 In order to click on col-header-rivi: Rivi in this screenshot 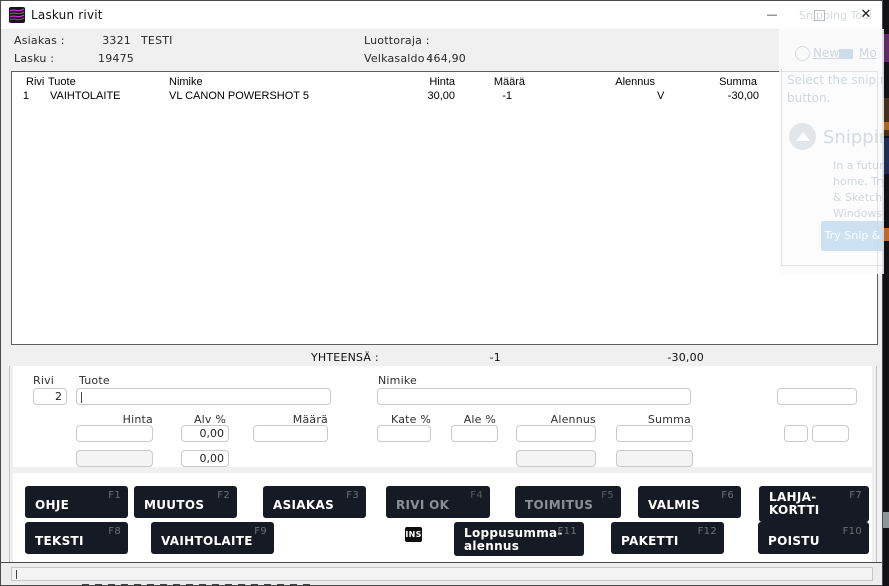, I will do `click(35, 82)`.